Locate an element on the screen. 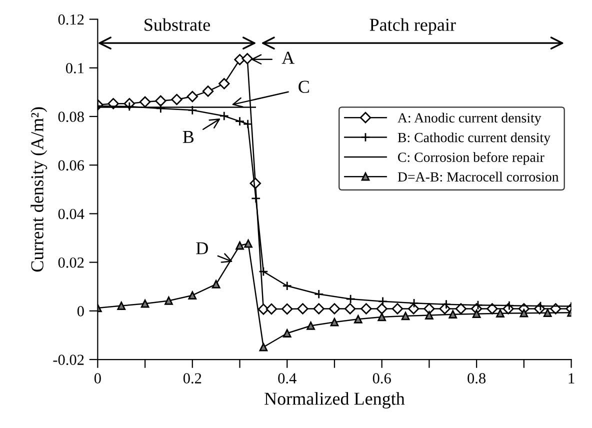 The width and height of the screenshot is (592, 428). x-tick-label: 0.2 is located at coordinates (192, 378).